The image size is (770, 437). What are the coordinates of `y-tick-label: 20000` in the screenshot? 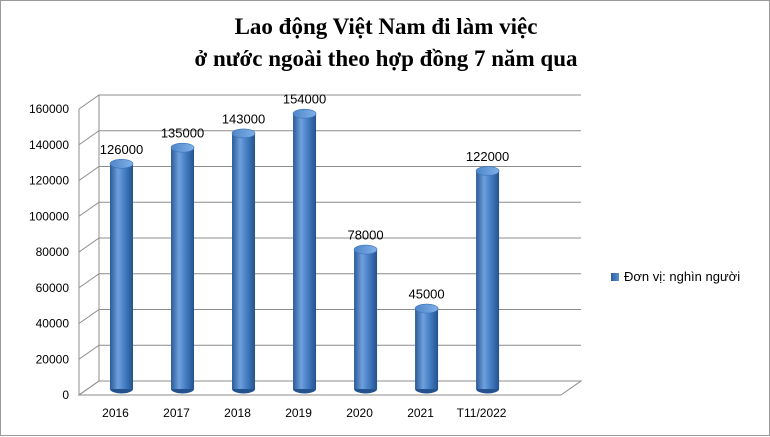 It's located at (53, 359).